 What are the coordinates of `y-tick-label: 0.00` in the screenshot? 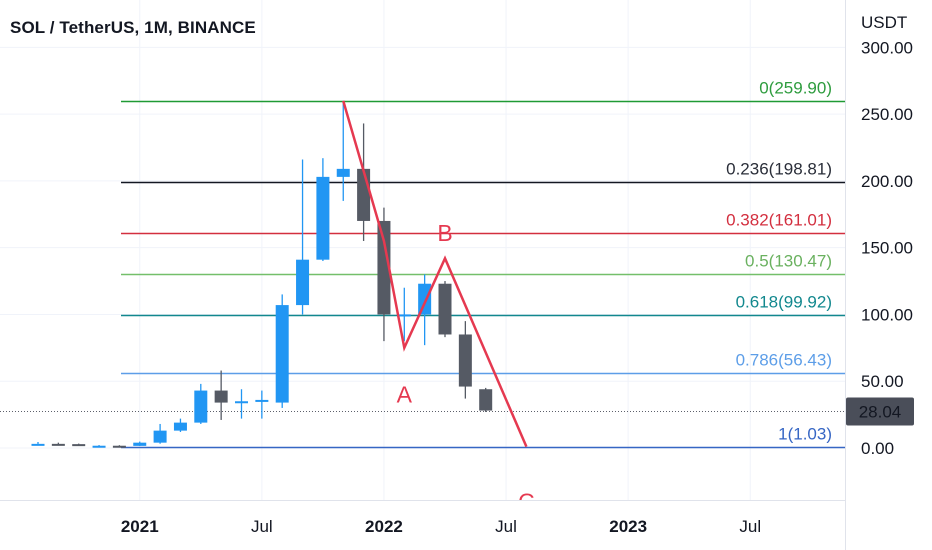 It's located at (877, 448).